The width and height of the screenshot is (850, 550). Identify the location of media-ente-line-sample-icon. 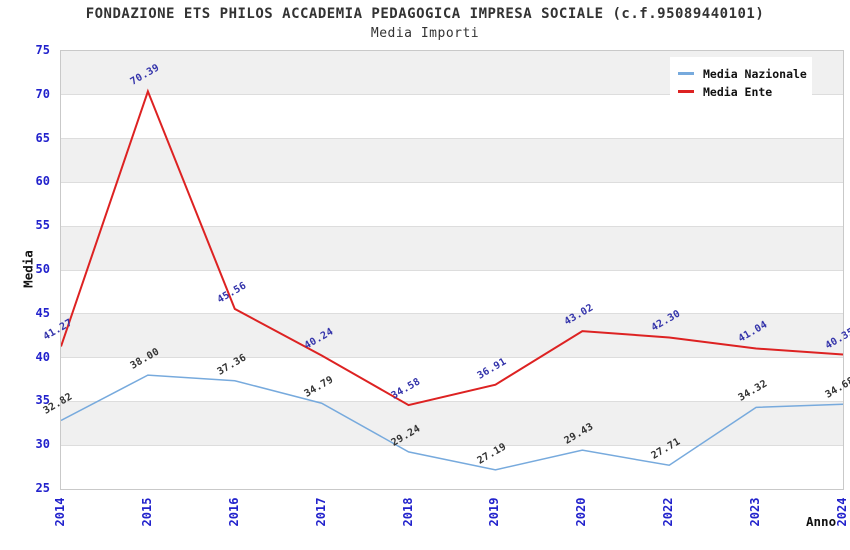
(686, 91).